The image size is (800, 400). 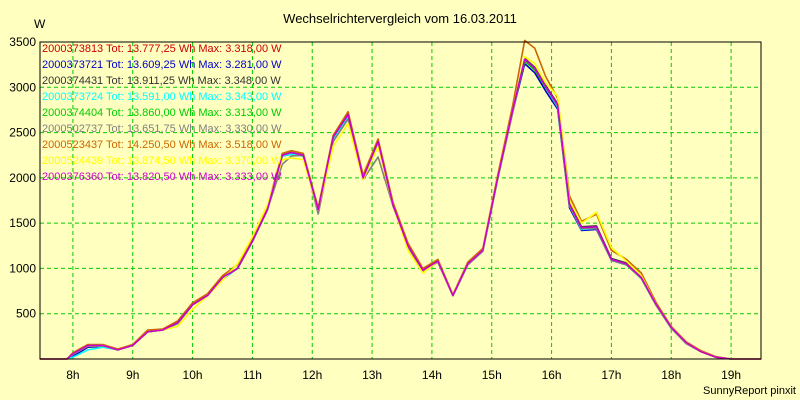 I want to click on credit-text: SunnyReport pinxit, so click(x=749, y=391).